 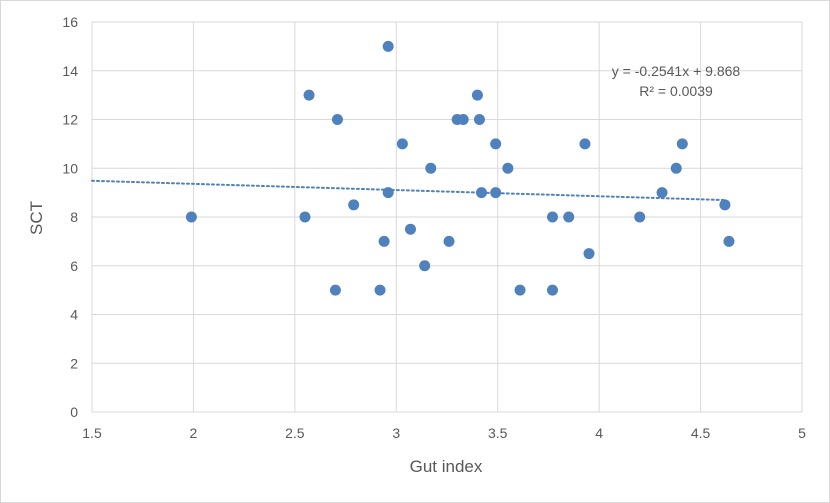 What do you see at coordinates (802, 433) in the screenshot?
I see `x-tick-label: 5` at bounding box center [802, 433].